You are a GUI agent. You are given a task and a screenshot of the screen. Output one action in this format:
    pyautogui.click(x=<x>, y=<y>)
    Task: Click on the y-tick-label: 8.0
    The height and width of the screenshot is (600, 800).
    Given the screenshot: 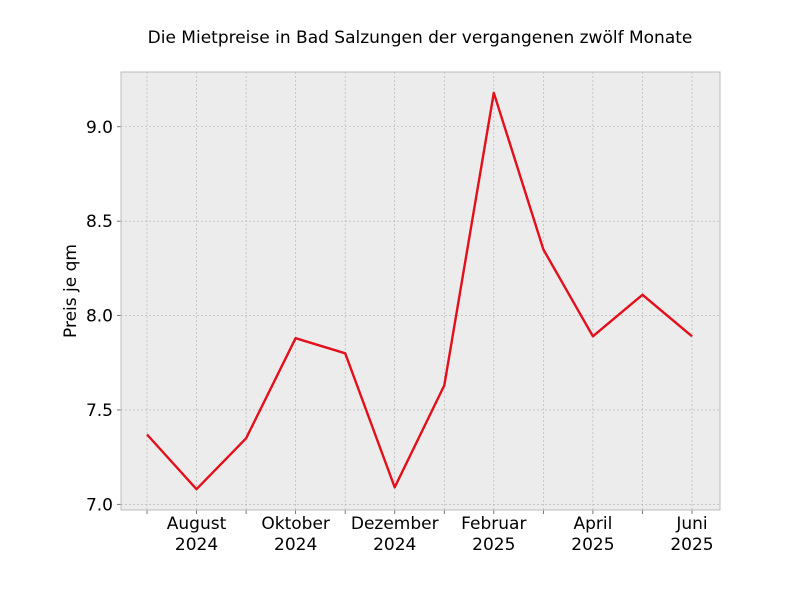 What is the action you would take?
    pyautogui.click(x=99, y=317)
    